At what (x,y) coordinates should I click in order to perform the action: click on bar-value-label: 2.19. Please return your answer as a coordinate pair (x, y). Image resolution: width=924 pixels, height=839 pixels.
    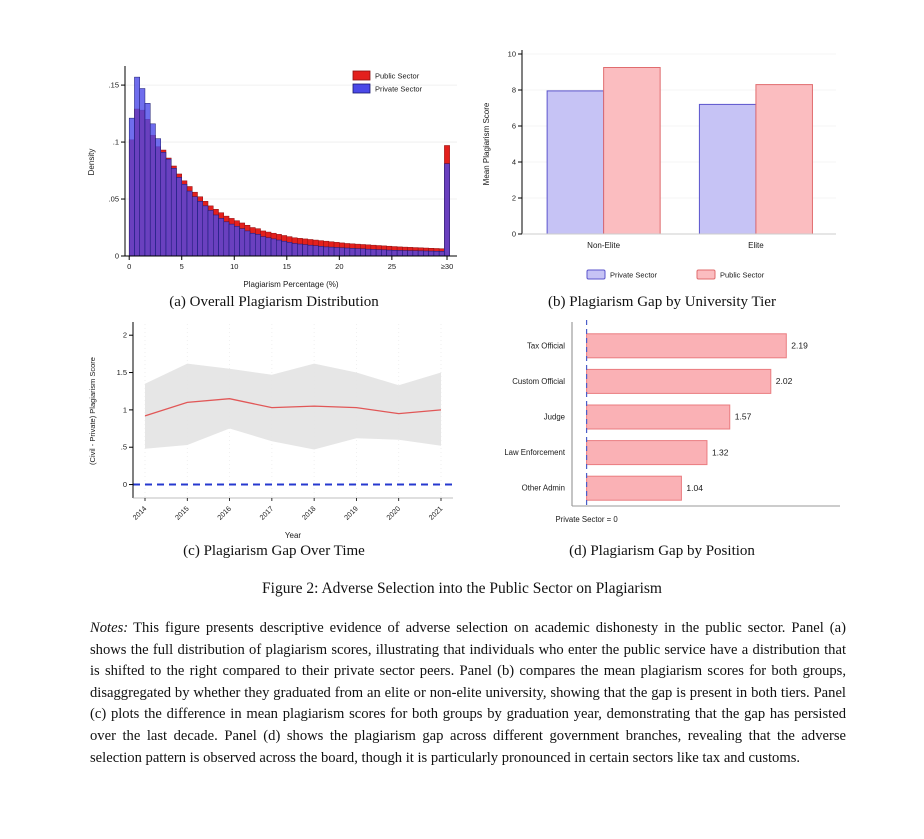
    Looking at the image, I should click on (799, 346).